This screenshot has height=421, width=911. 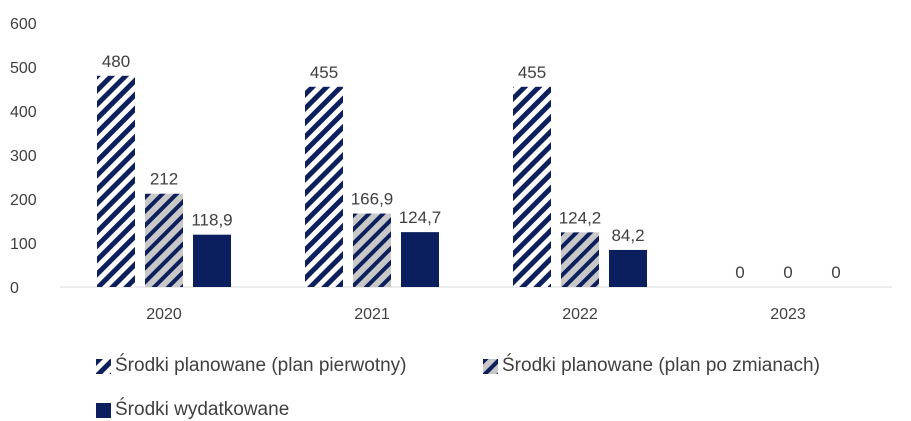 What do you see at coordinates (23, 112) in the screenshot?
I see `y-tick-label: 400` at bounding box center [23, 112].